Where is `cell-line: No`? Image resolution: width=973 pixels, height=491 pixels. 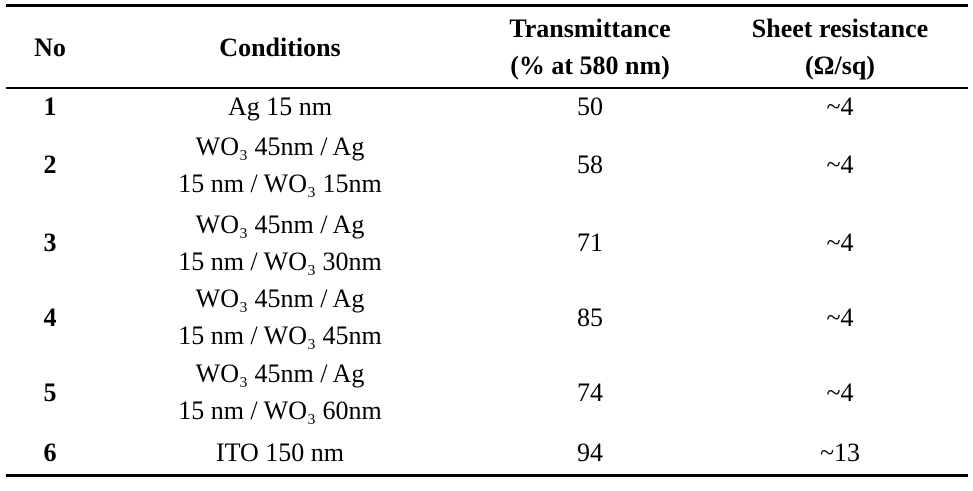
cell-line: No is located at coordinates (50, 47).